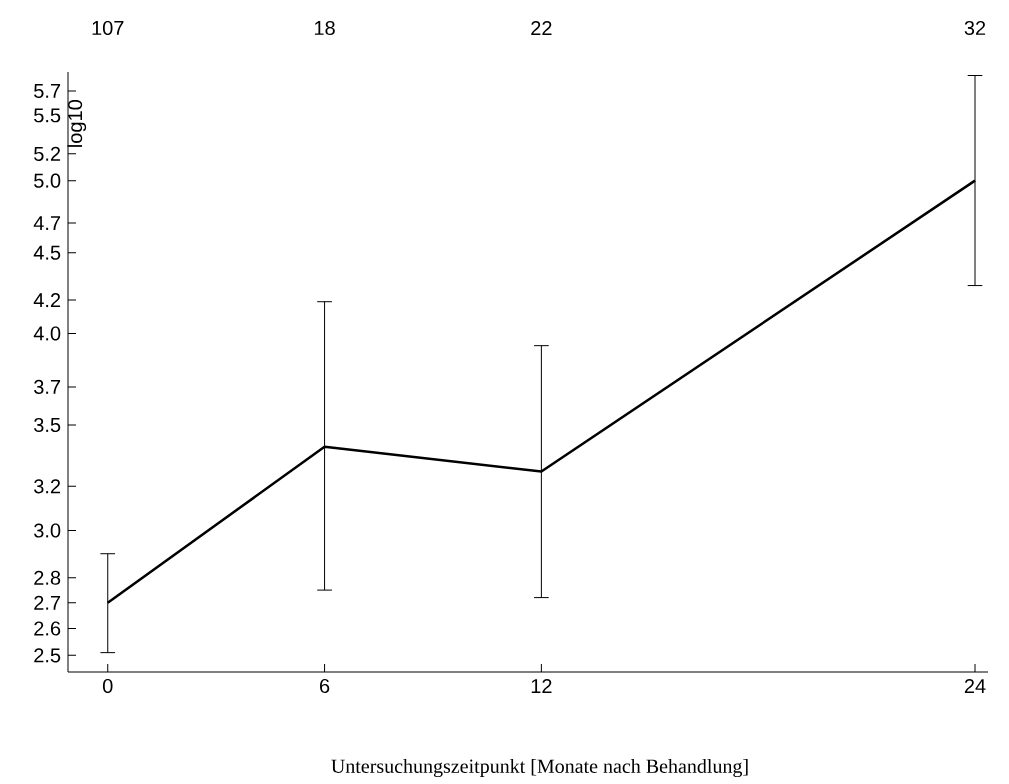 The image size is (1009, 784). What do you see at coordinates (325, 686) in the screenshot?
I see `x-tick-label: 6` at bounding box center [325, 686].